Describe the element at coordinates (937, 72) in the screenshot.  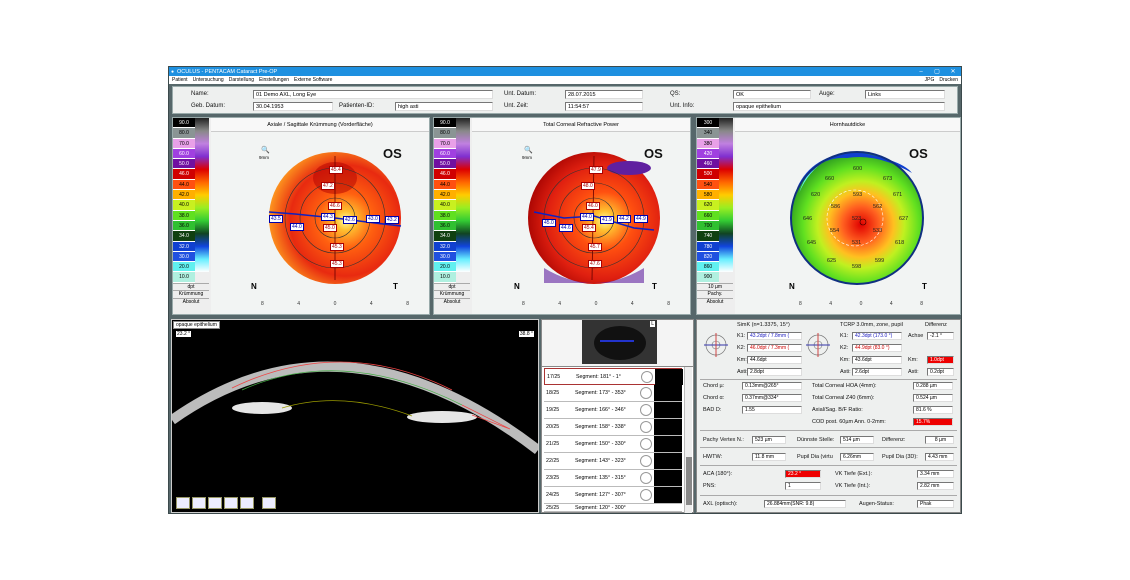
I see `maximize-button: ▢` at that location.